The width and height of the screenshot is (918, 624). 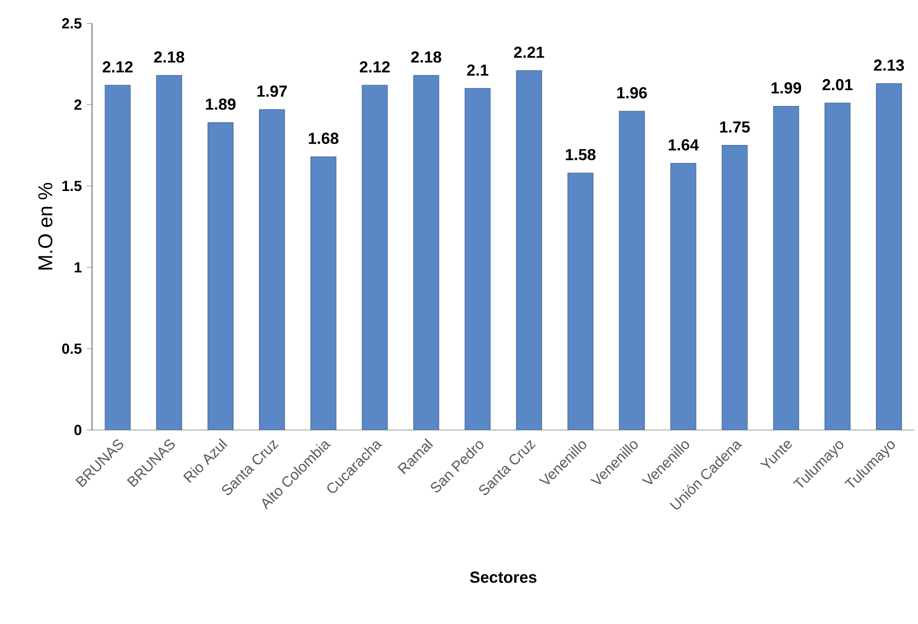 I want to click on data-label: 1.97, so click(x=272, y=91).